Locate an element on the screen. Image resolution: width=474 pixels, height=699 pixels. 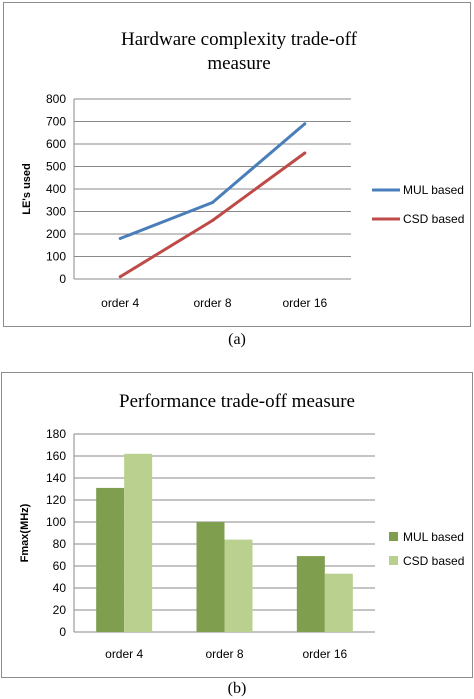
y-tick-label: 600 is located at coordinates (56, 144).